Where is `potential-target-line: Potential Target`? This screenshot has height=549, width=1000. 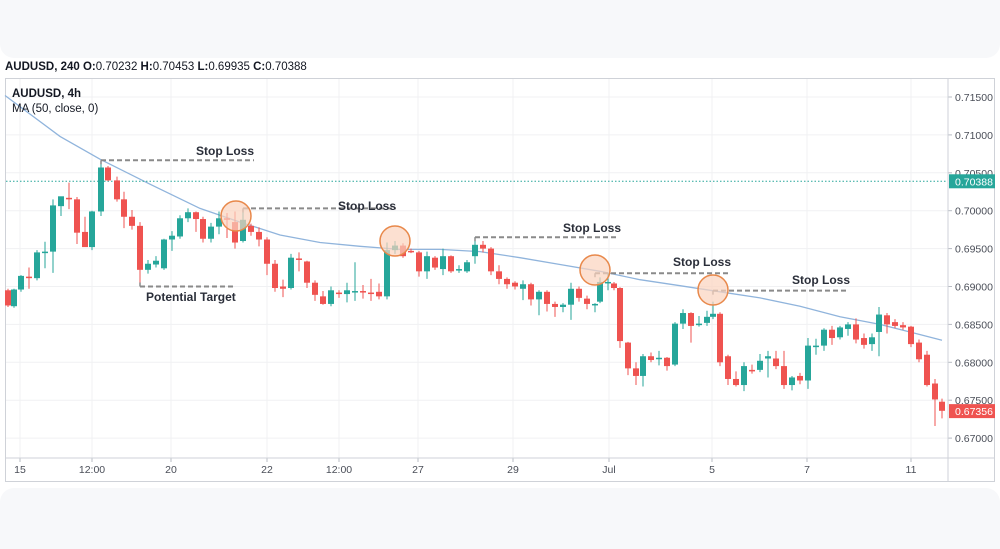
potential-target-line: Potential Target is located at coordinates (187, 293).